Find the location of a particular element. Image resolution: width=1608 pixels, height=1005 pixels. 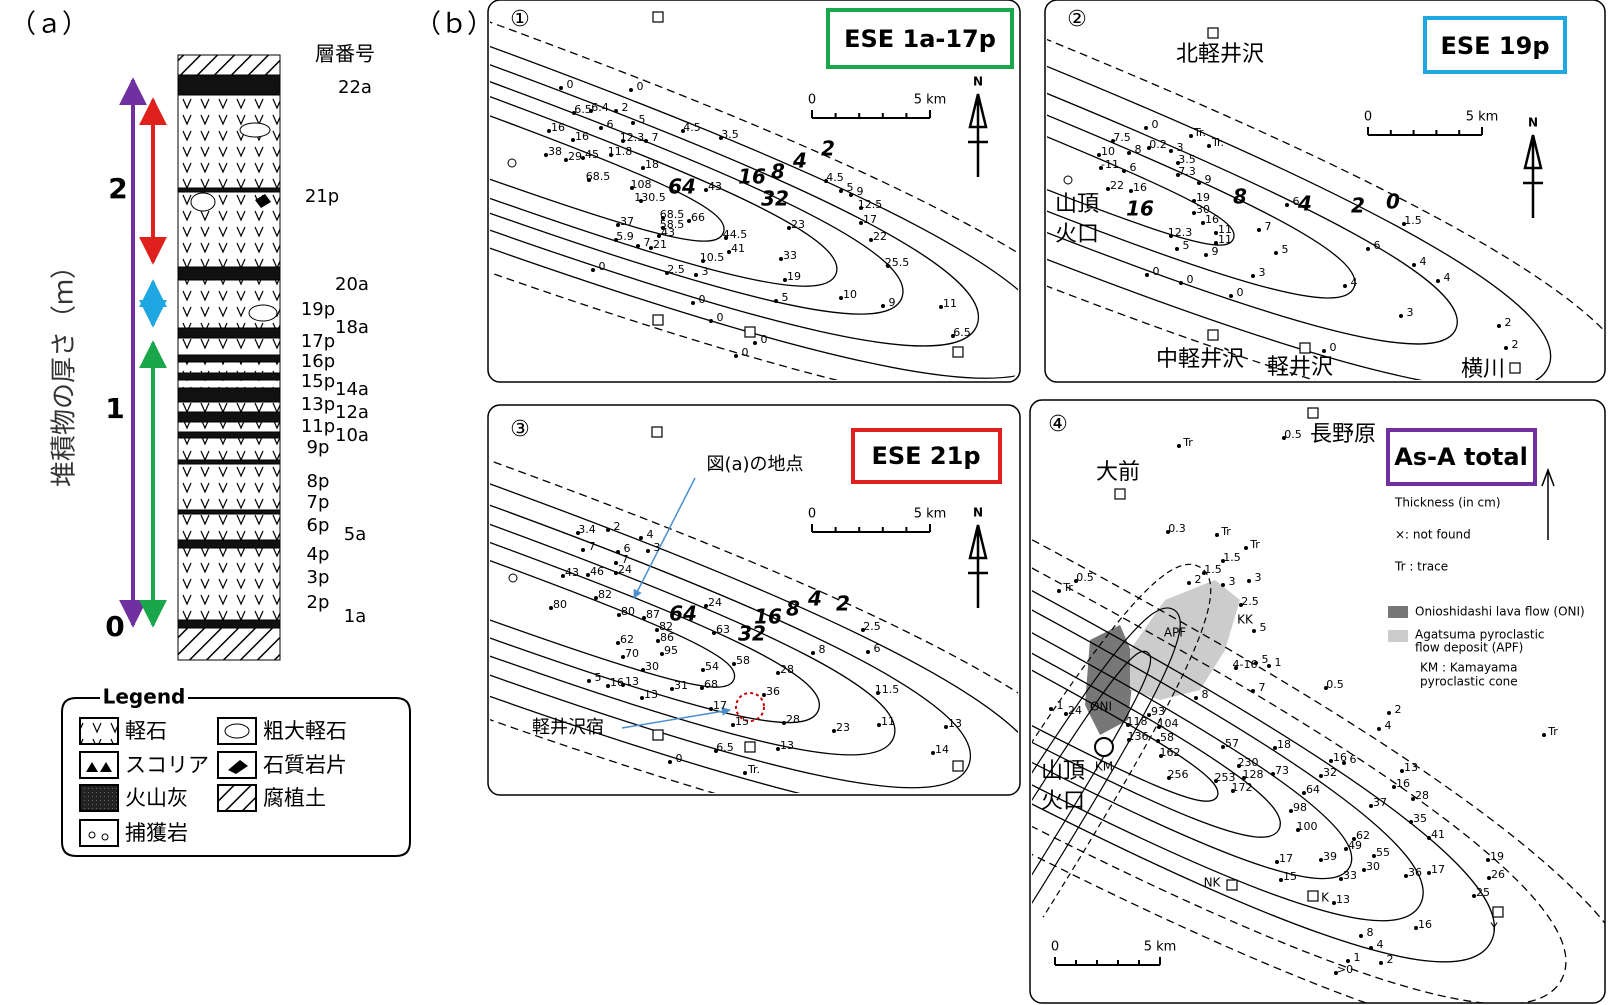

label: 12a is located at coordinates (352, 412).